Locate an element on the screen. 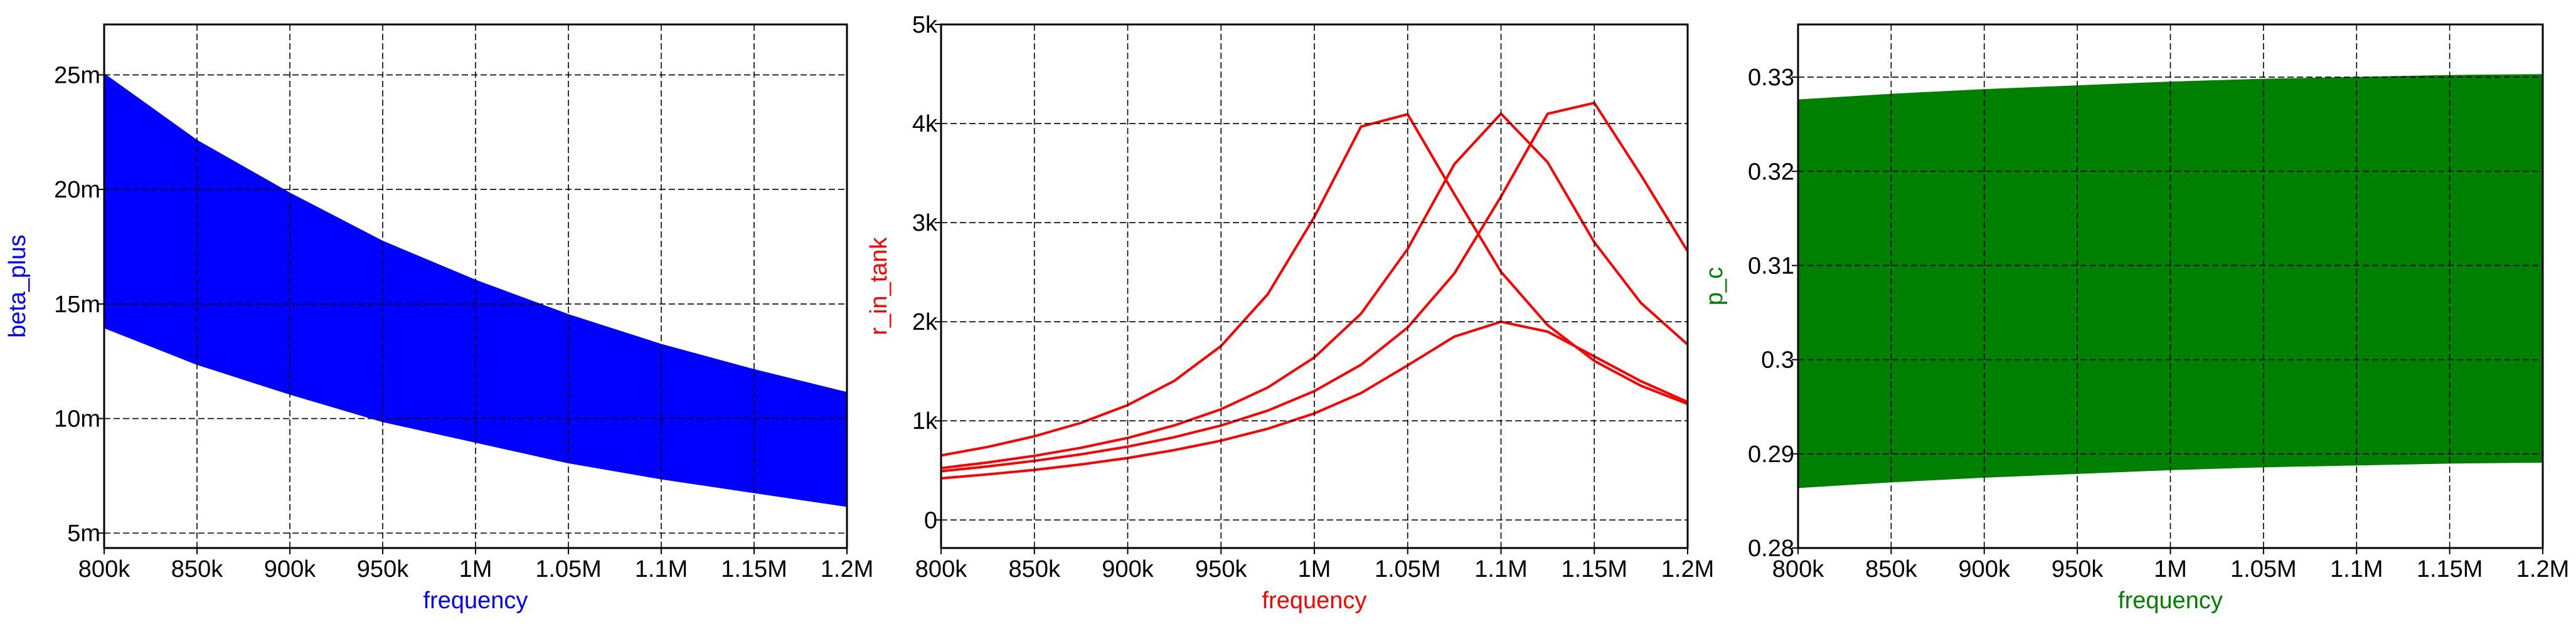 This screenshot has height=627, width=2576. y-tick-label: 5k is located at coordinates (925, 25).